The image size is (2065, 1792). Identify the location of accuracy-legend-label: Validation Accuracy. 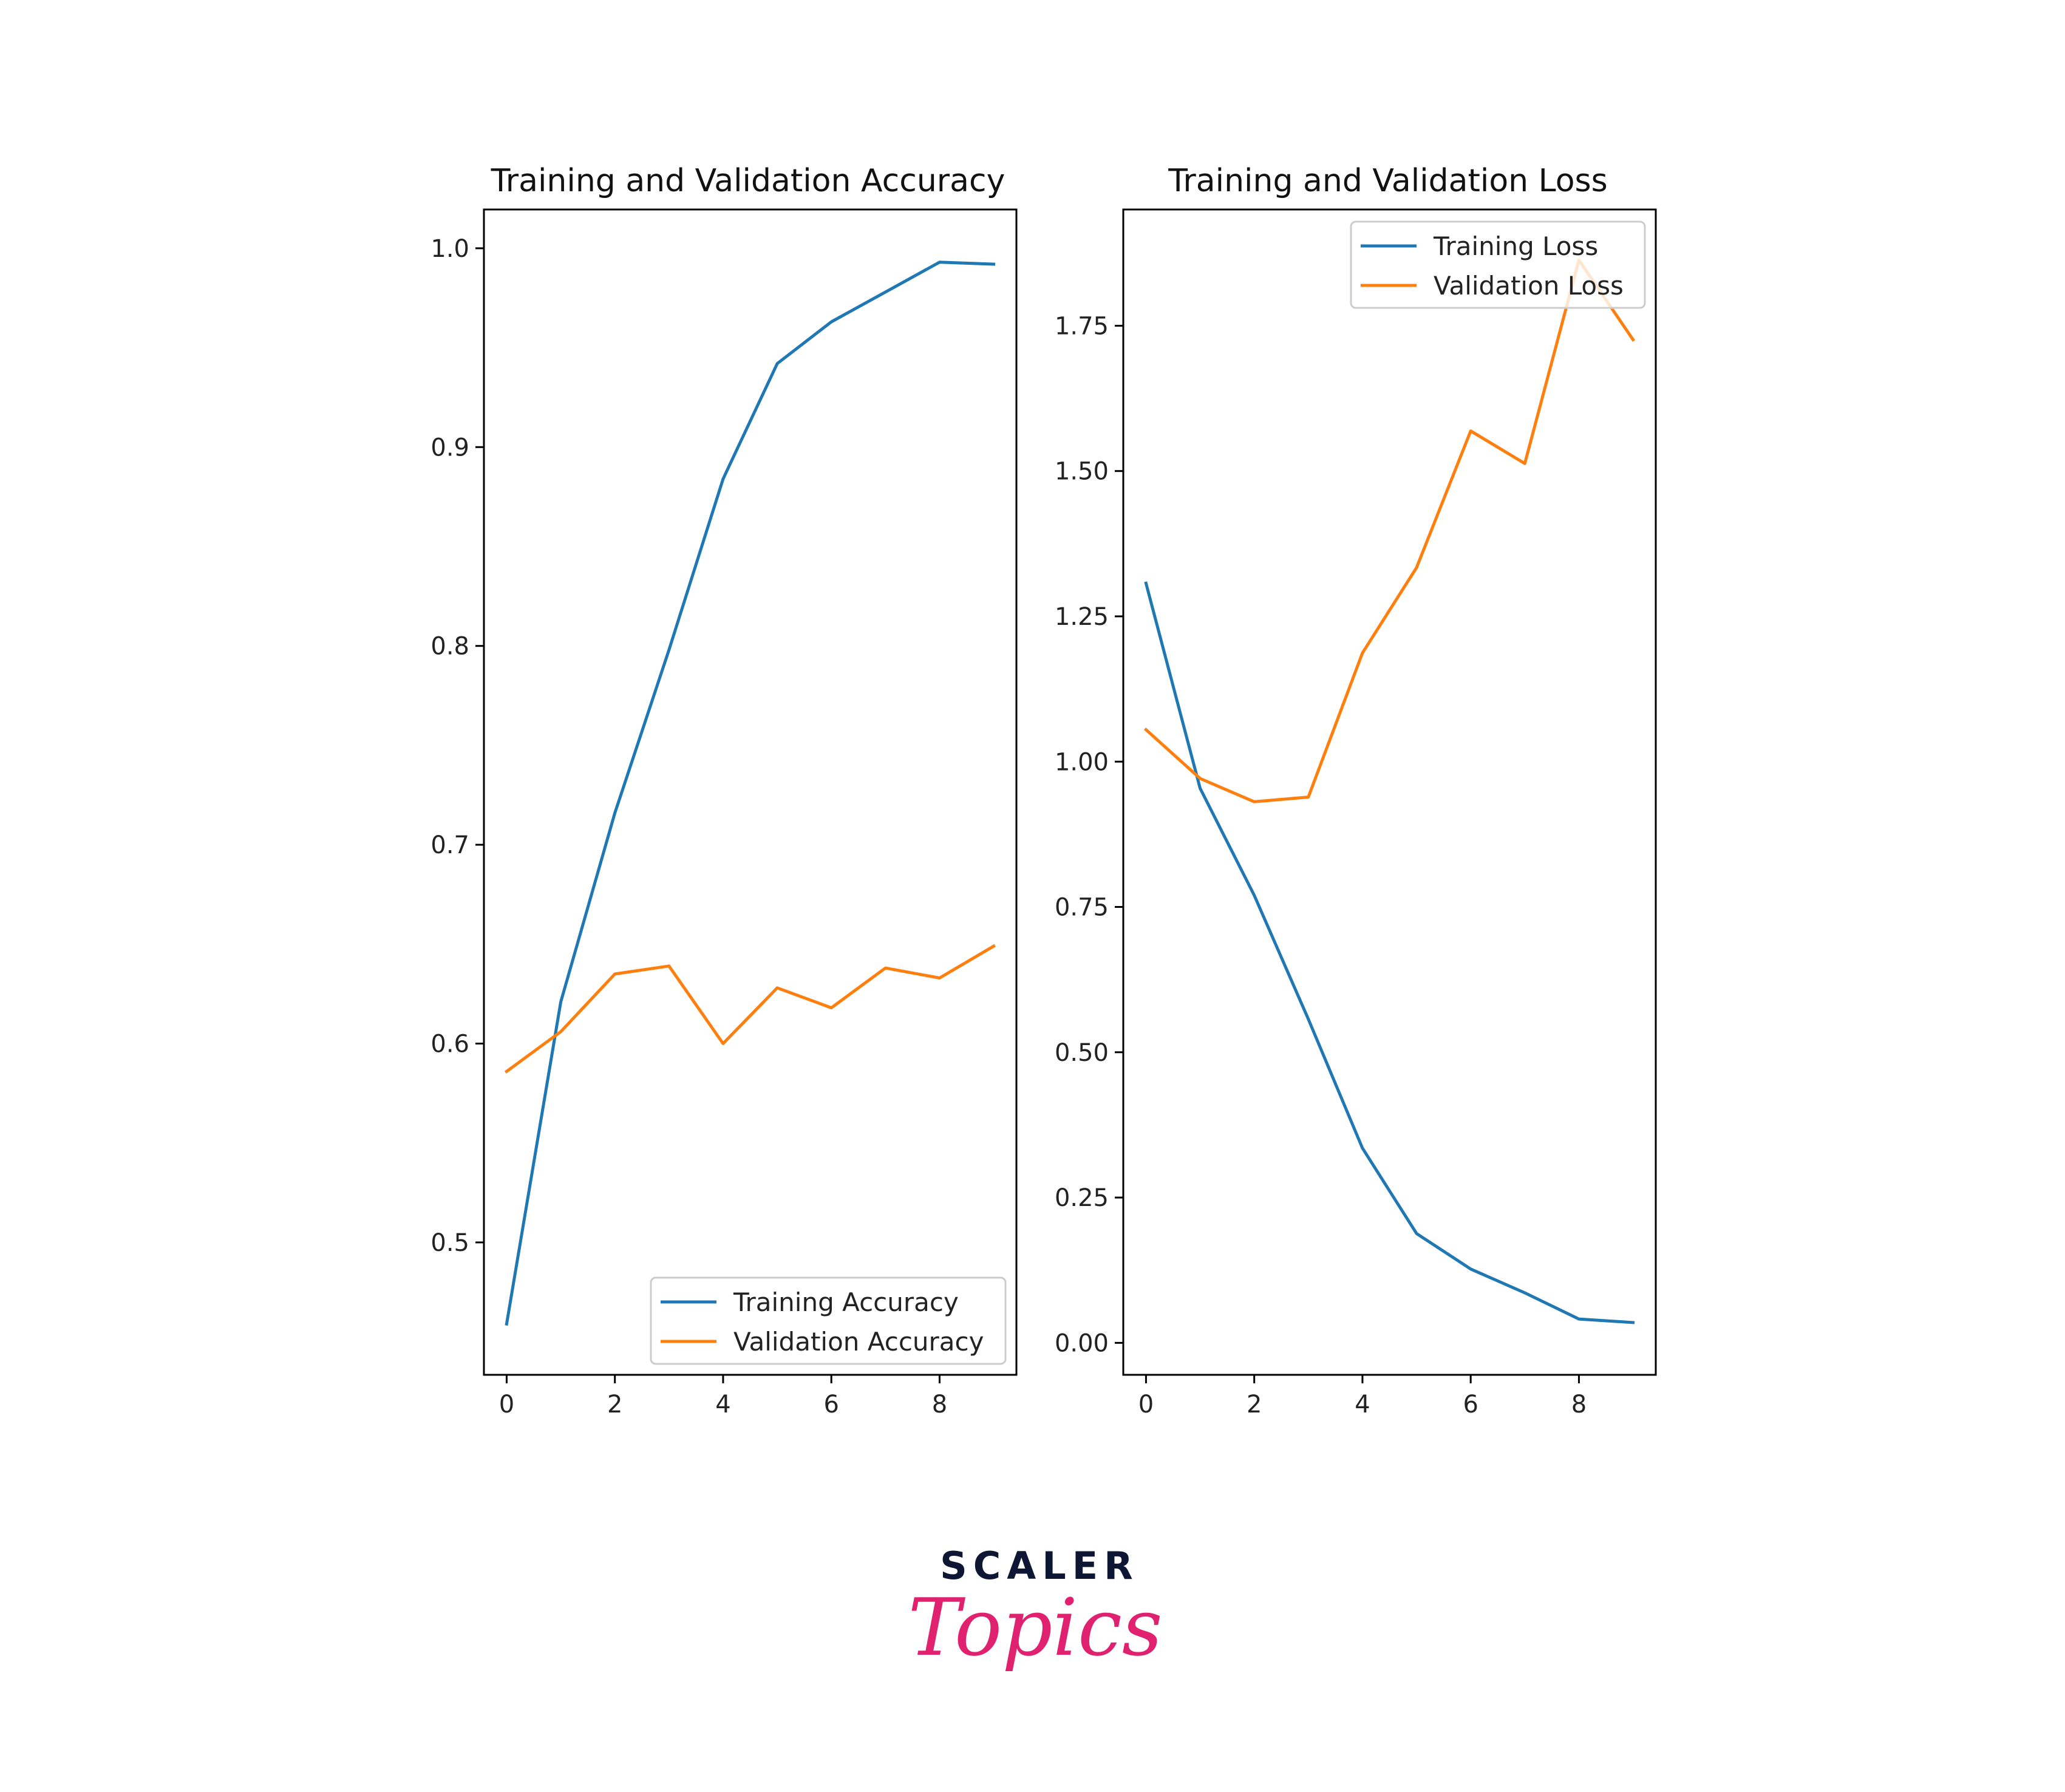
(858, 1342).